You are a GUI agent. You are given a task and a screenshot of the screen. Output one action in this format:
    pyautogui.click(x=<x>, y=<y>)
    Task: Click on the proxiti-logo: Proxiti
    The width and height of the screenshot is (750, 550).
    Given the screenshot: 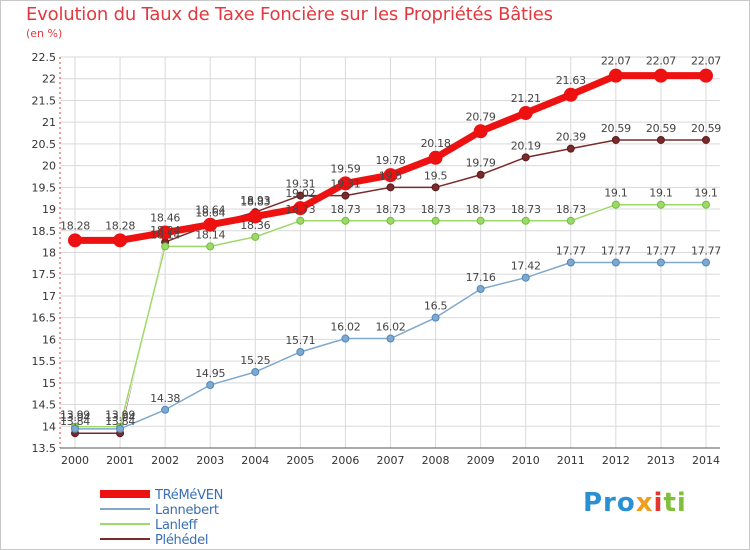 What is the action you would take?
    pyautogui.click(x=635, y=503)
    